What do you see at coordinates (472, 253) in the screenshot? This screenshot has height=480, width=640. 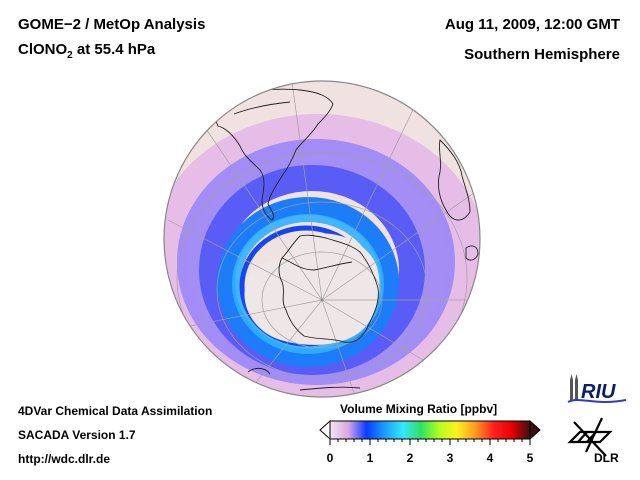 I see `coastline-madagascar` at bounding box center [472, 253].